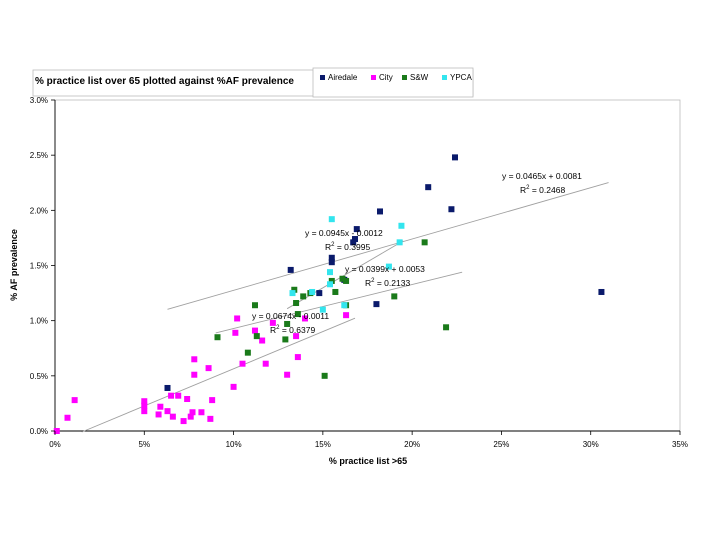 Image resolution: width=720 pixels, height=540 pixels. Describe the element at coordinates (290, 316) in the screenshot. I see `trendline-equation: y = 0.0674x - 0.0011` at that location.